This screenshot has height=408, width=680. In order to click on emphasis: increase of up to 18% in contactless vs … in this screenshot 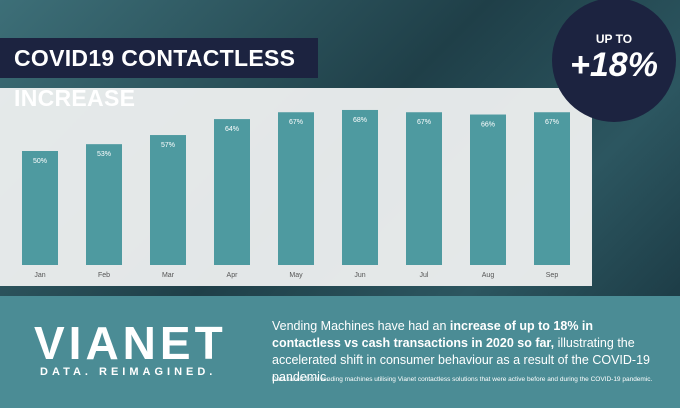, I will do `click(433, 334)`.